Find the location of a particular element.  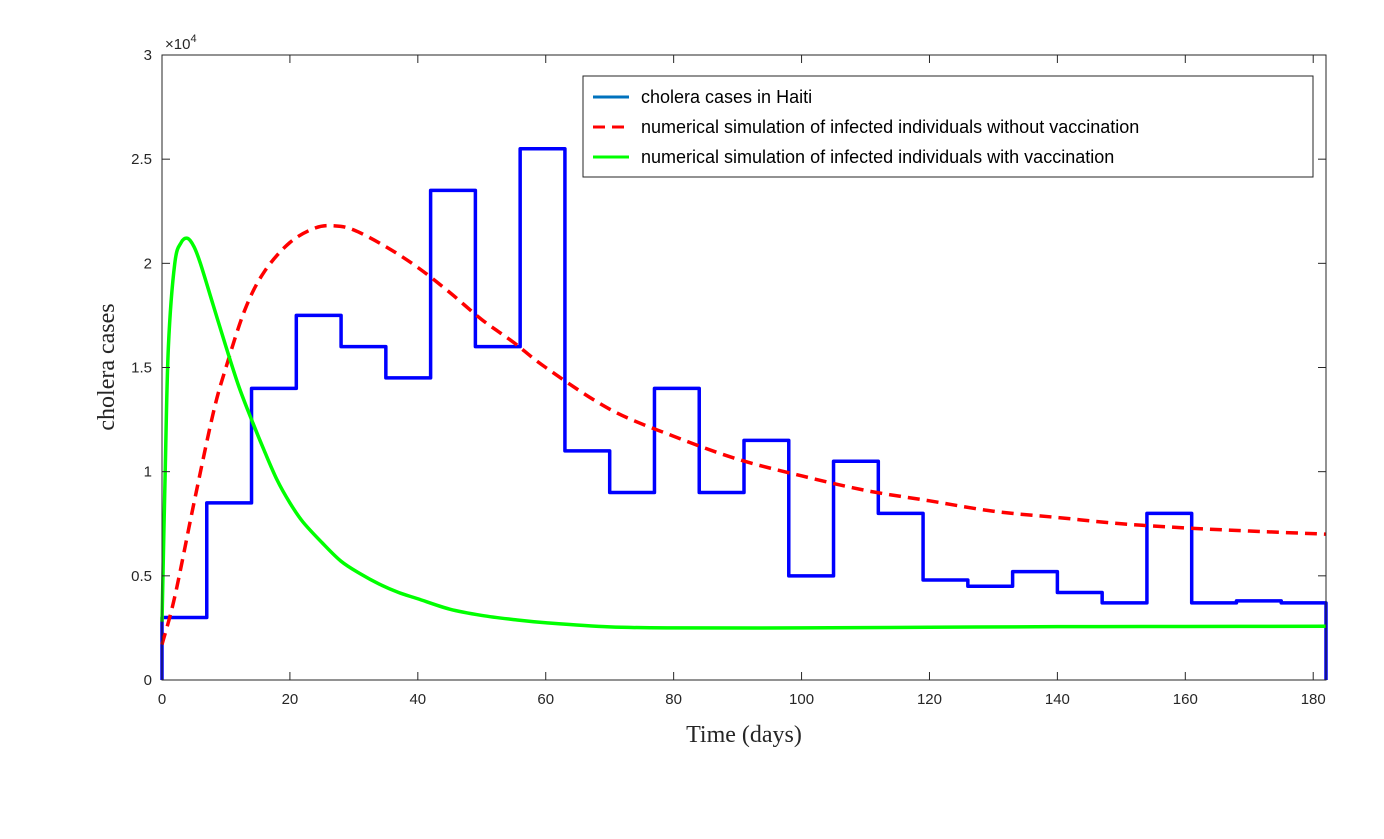

x-tick-label: 140 is located at coordinates (1057, 699).